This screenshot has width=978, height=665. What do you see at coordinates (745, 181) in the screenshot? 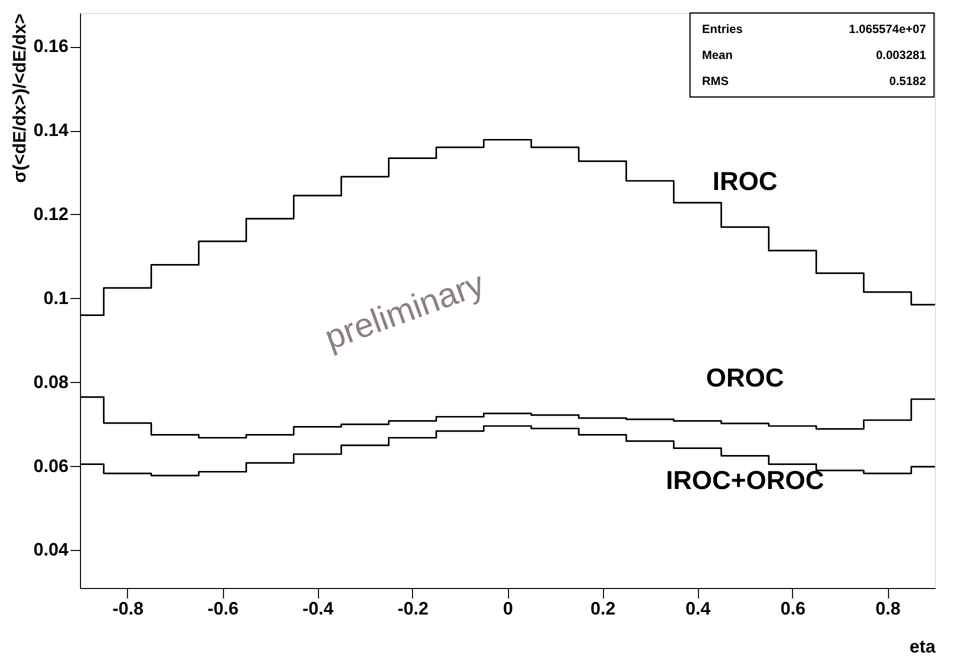
I see `series-label: IROC` at bounding box center [745, 181].